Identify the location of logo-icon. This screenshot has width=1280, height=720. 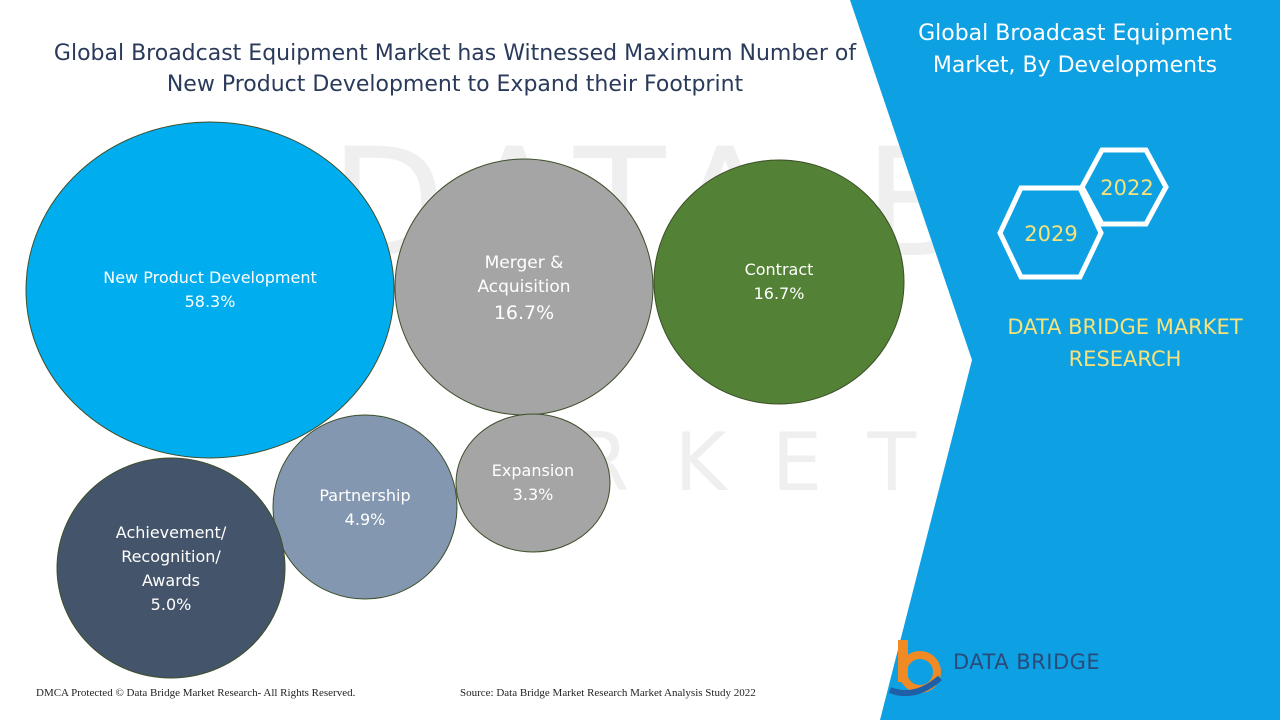
(915, 668).